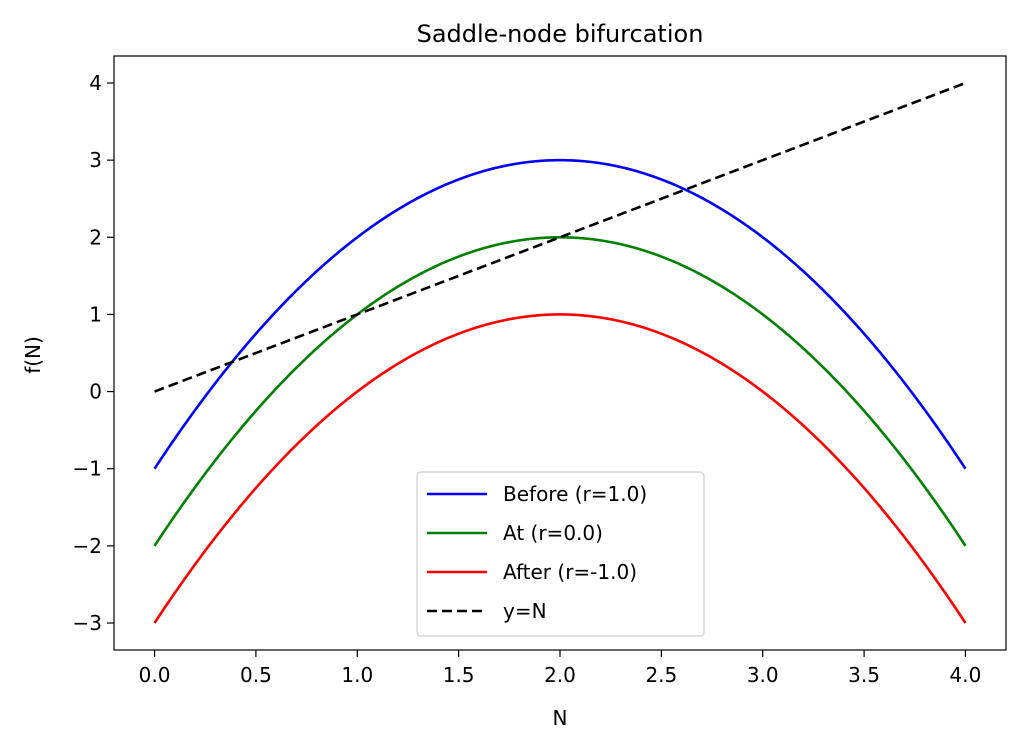  What do you see at coordinates (95, 392) in the screenshot?
I see `y-tick-label: 0` at bounding box center [95, 392].